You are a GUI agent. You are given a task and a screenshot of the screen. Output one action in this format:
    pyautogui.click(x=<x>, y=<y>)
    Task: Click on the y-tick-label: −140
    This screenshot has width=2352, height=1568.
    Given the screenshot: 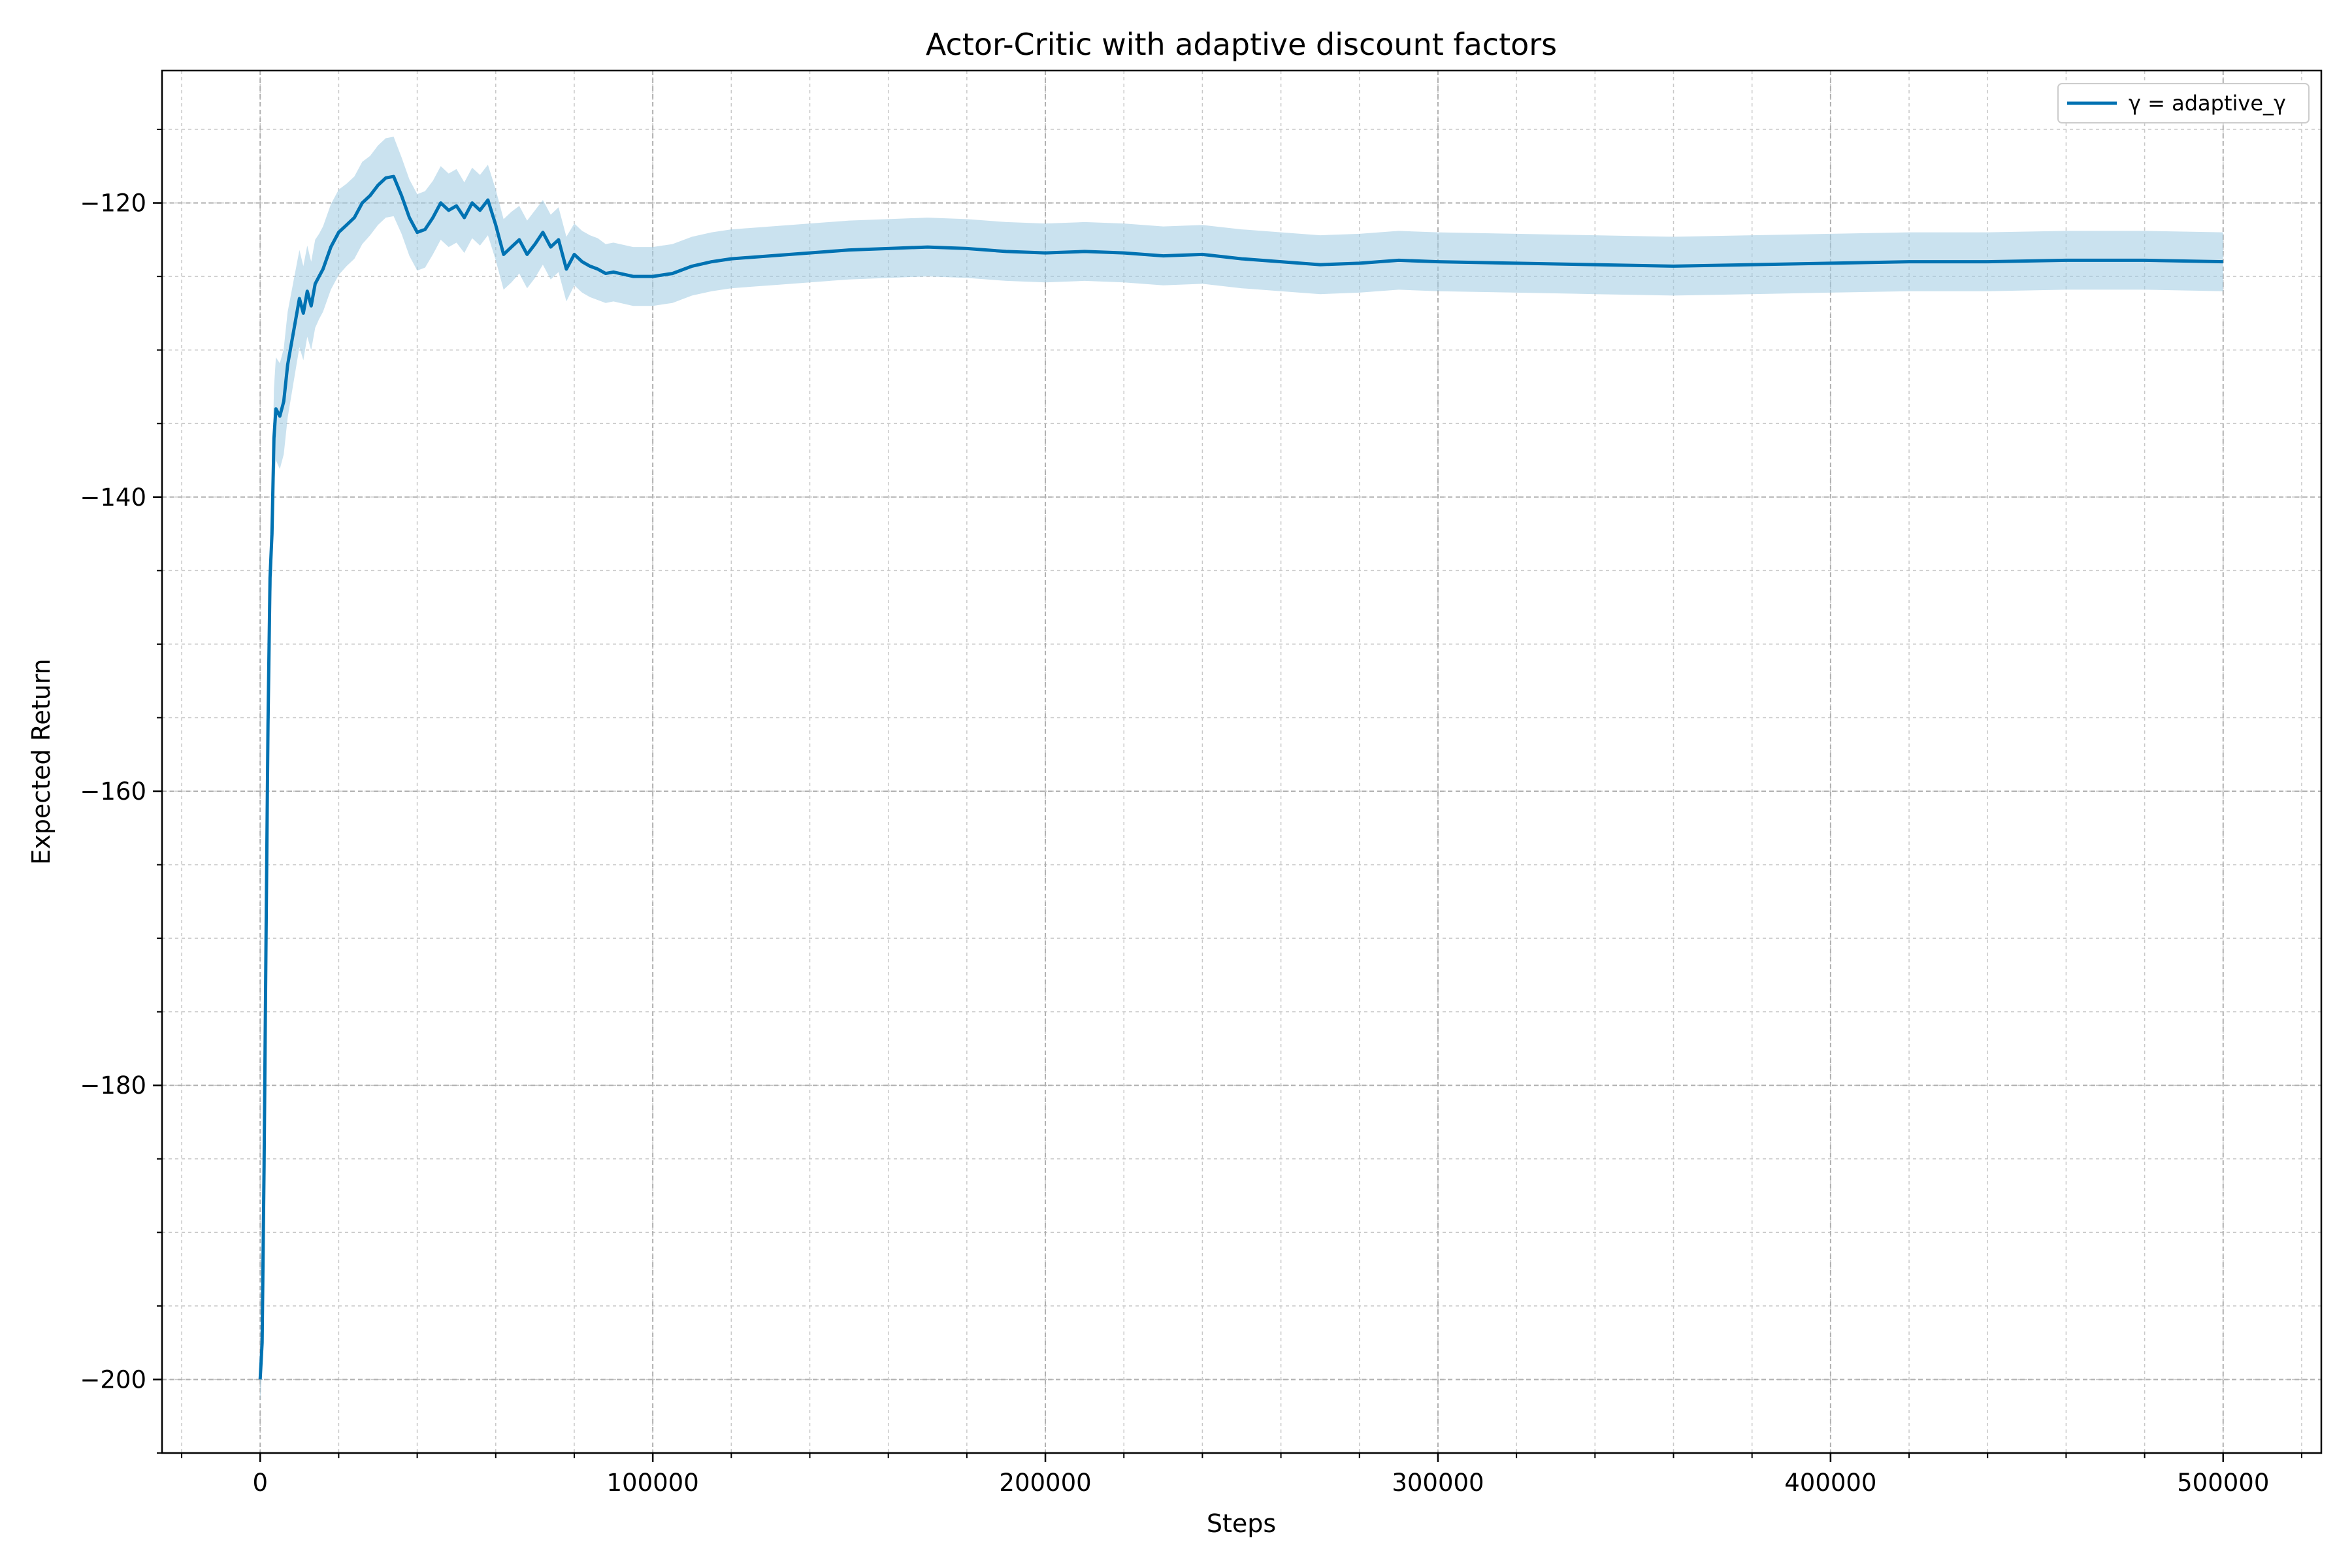 What is the action you would take?
    pyautogui.click(x=113, y=497)
    